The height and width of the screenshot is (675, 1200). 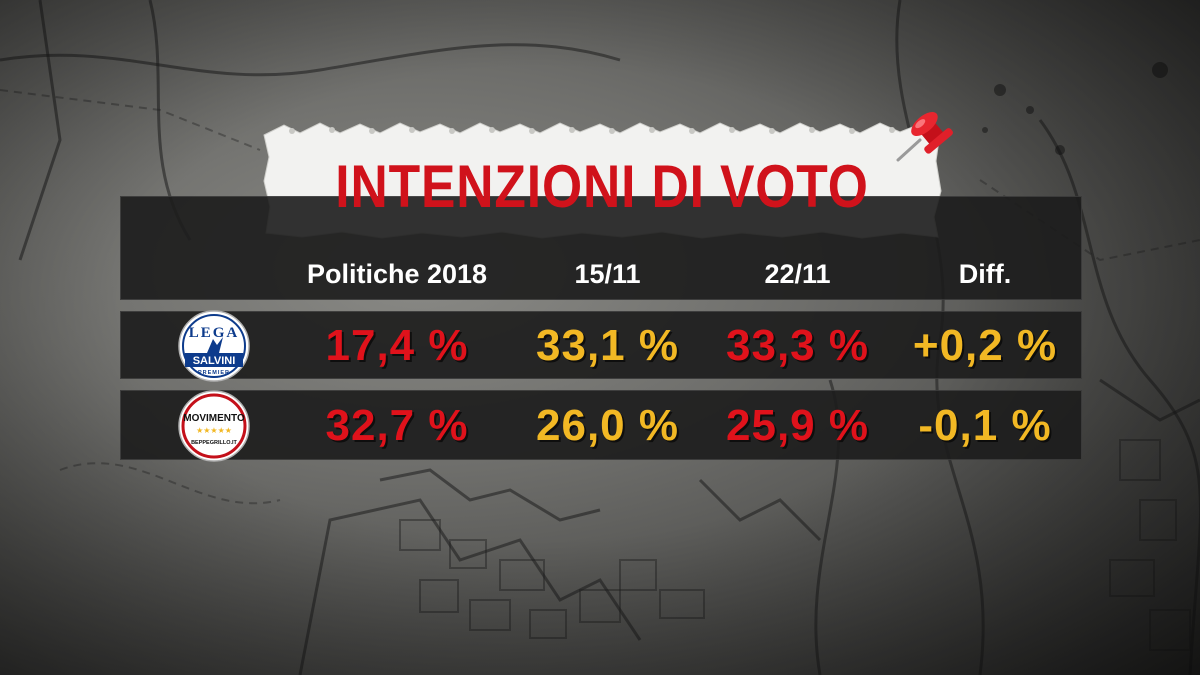 I want to click on value-lega-diff: +0,2 %, so click(x=985, y=345).